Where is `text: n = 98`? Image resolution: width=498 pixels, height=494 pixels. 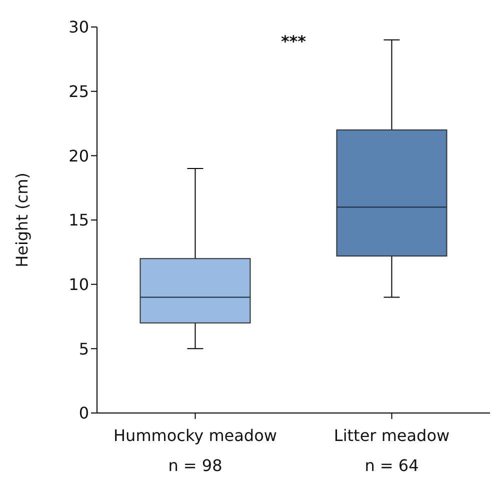
text: n = 98 is located at coordinates (195, 465).